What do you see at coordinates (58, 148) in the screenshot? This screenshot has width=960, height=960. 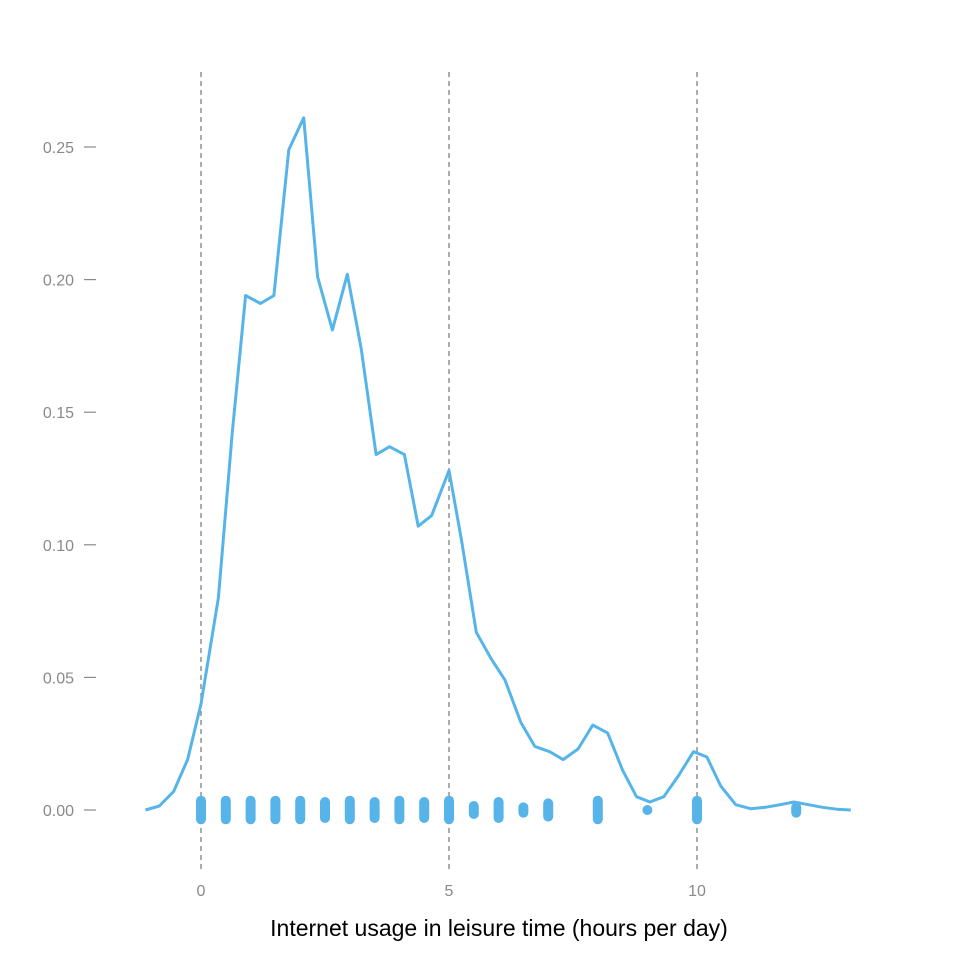 I see `y-tick-label-5: 0.25` at bounding box center [58, 148].